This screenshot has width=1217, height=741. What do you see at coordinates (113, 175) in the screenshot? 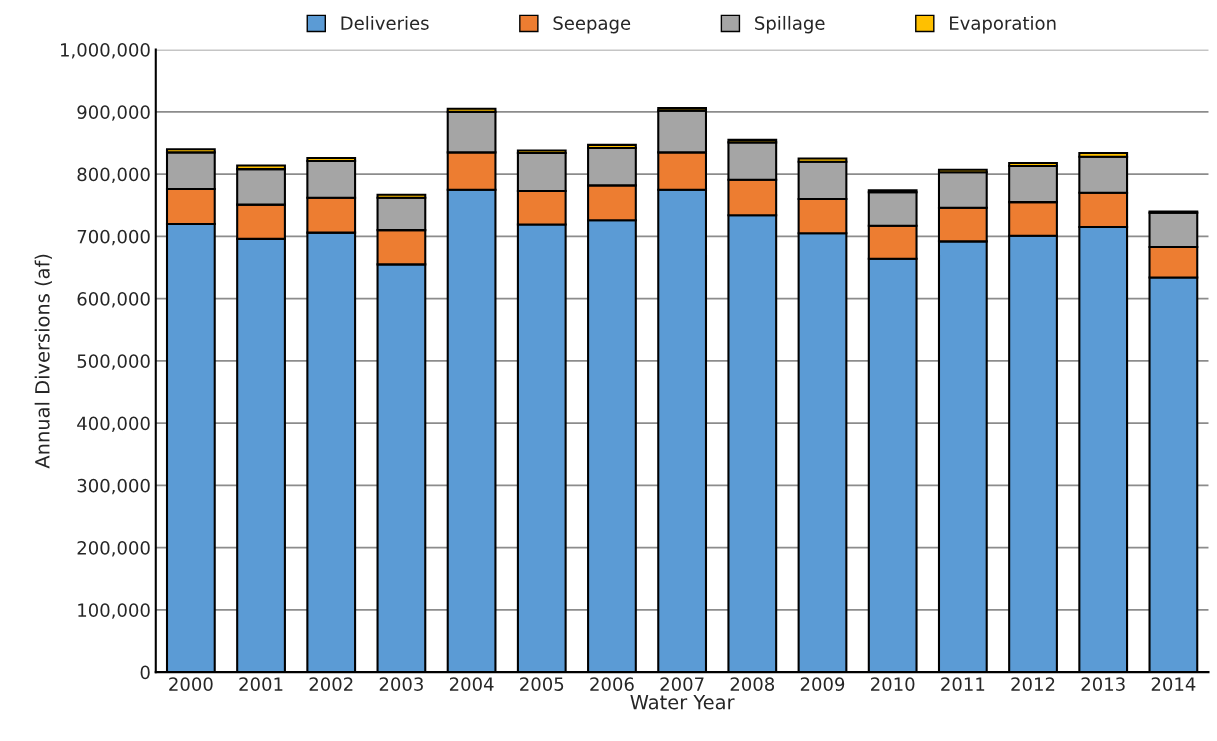
I see `y-tick-label: 800,000` at bounding box center [113, 175].